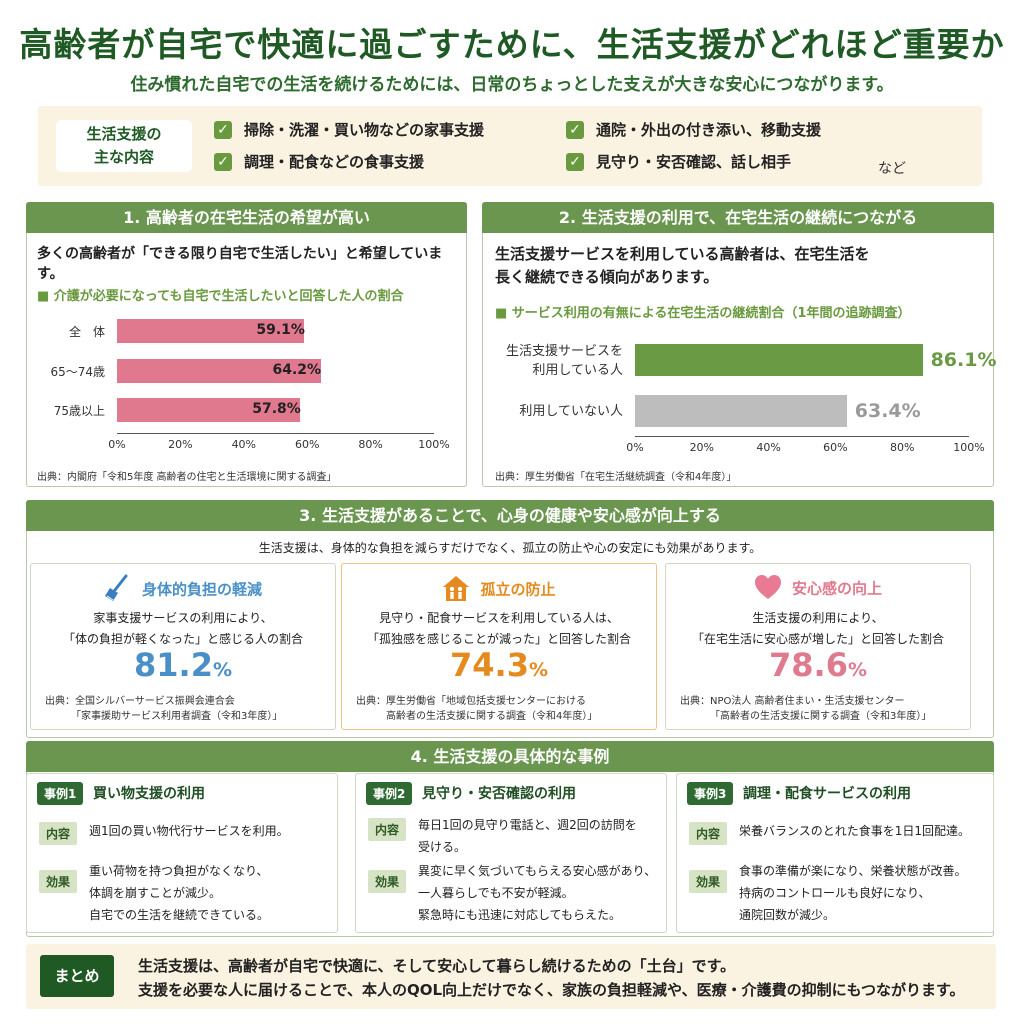  What do you see at coordinates (887, 411) in the screenshot?
I see `bar-value-label: 63.4%` at bounding box center [887, 411].